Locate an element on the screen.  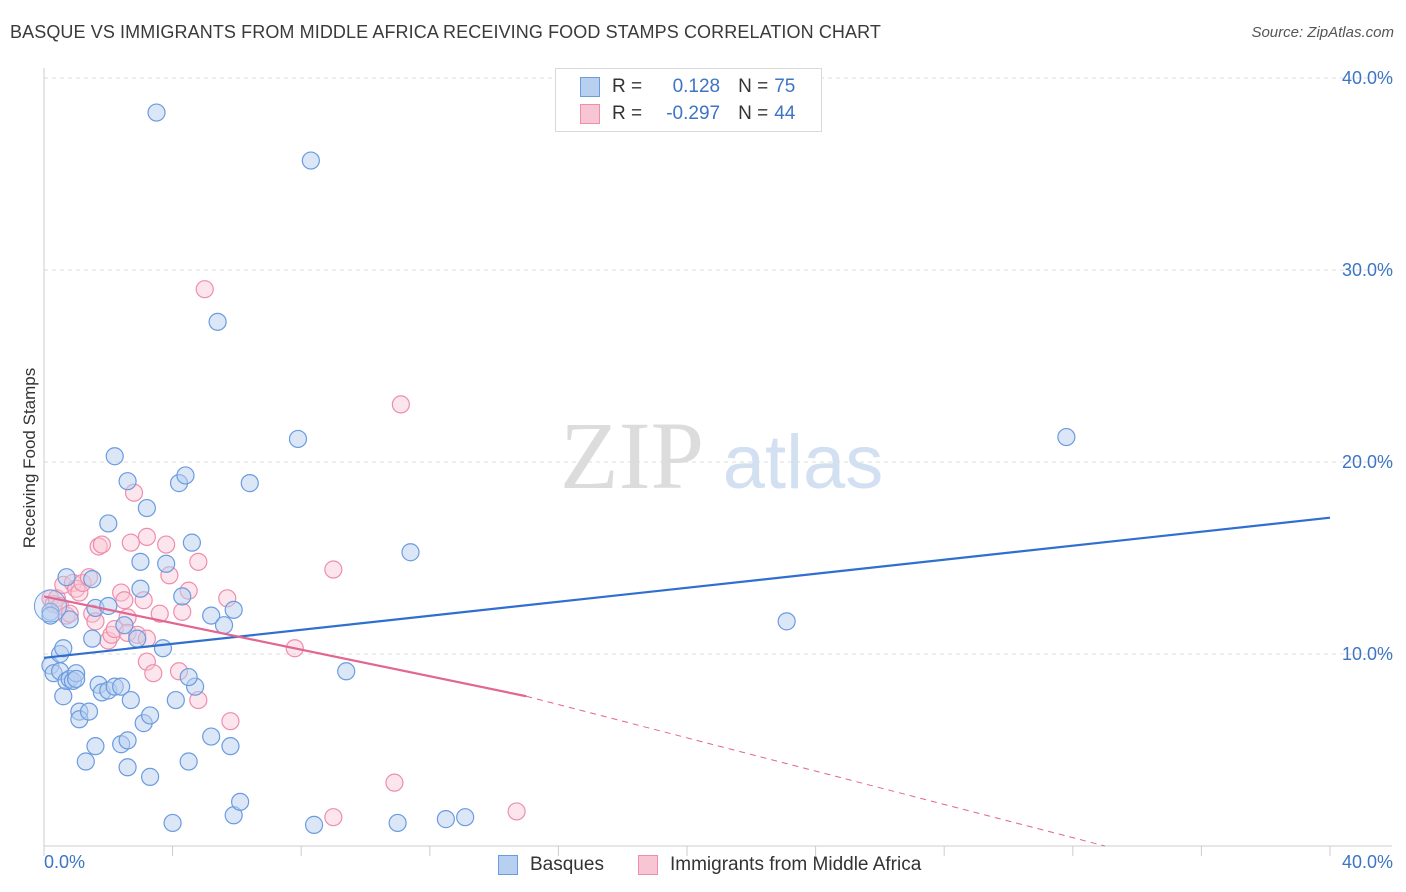
legend-swatch-blue is located at coordinates (590, 87).